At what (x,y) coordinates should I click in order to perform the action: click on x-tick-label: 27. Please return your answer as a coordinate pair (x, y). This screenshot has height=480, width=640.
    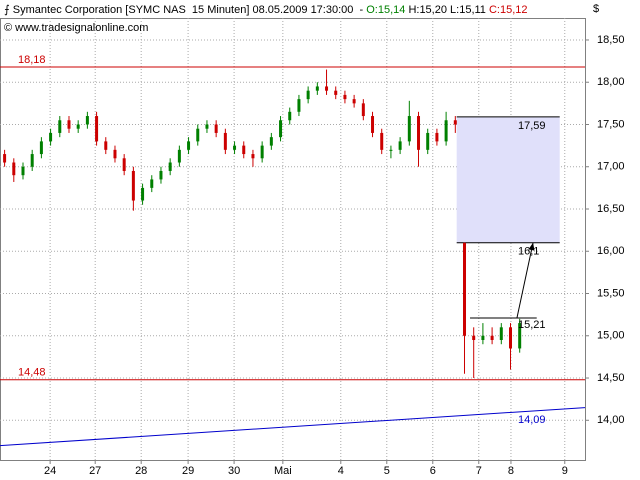
    Looking at the image, I should click on (95, 471).